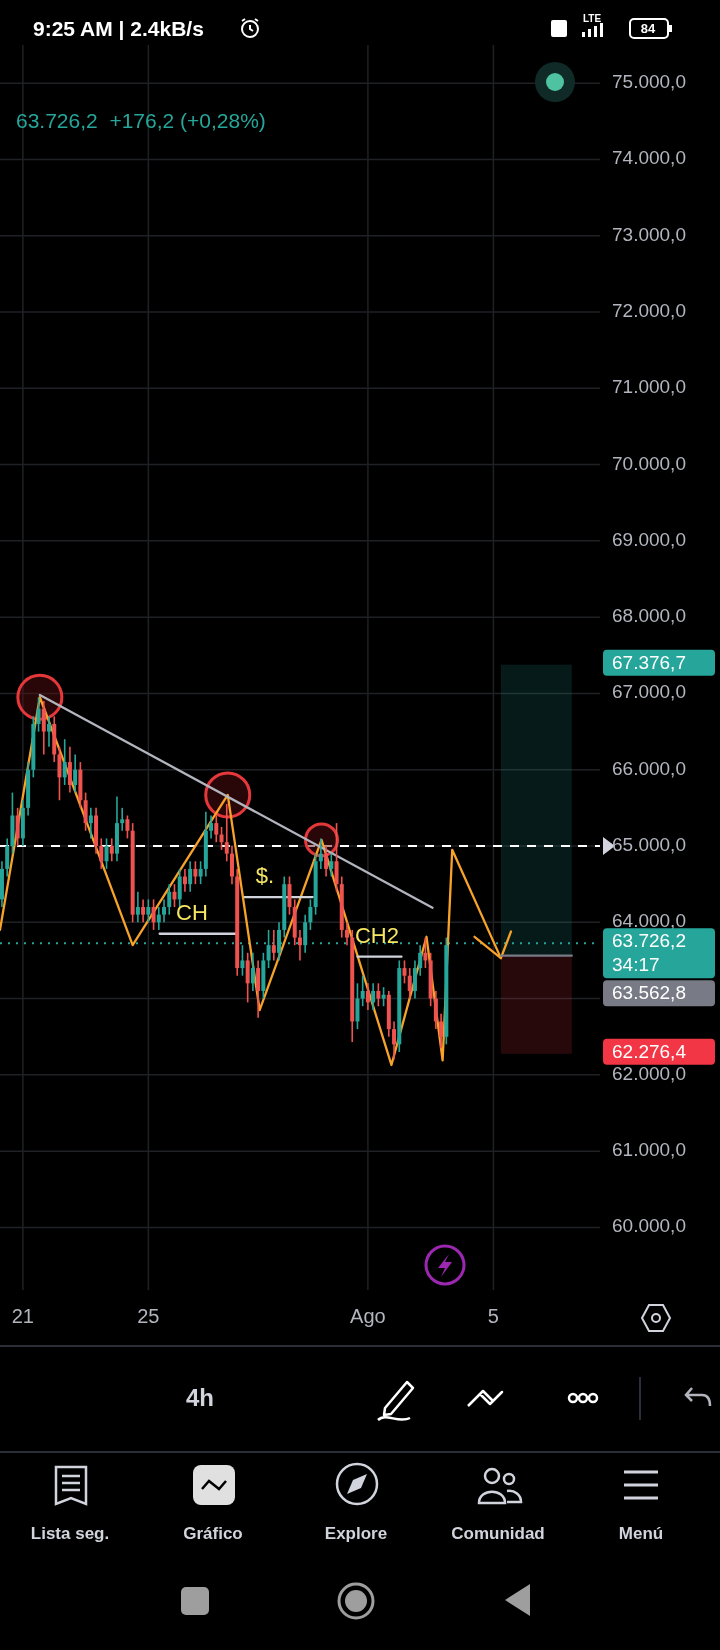 The image size is (720, 1650). I want to click on y-tick-label: 61.000,0, so click(649, 1150).